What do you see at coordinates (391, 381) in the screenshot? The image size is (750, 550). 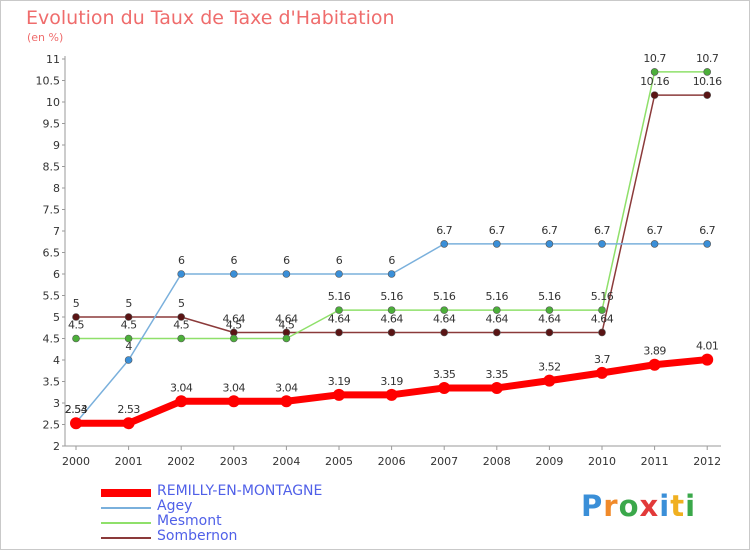 I see `data-label-remilly-en-montagne: 3.19` at bounding box center [391, 381].